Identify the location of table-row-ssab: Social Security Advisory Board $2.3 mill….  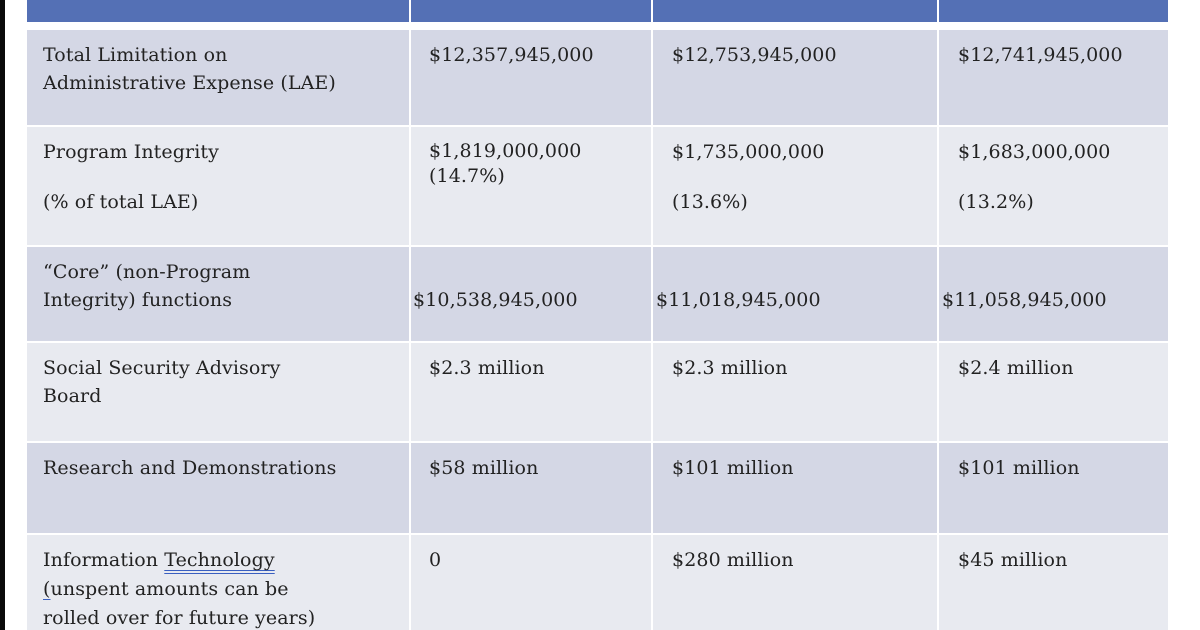
(597, 392).